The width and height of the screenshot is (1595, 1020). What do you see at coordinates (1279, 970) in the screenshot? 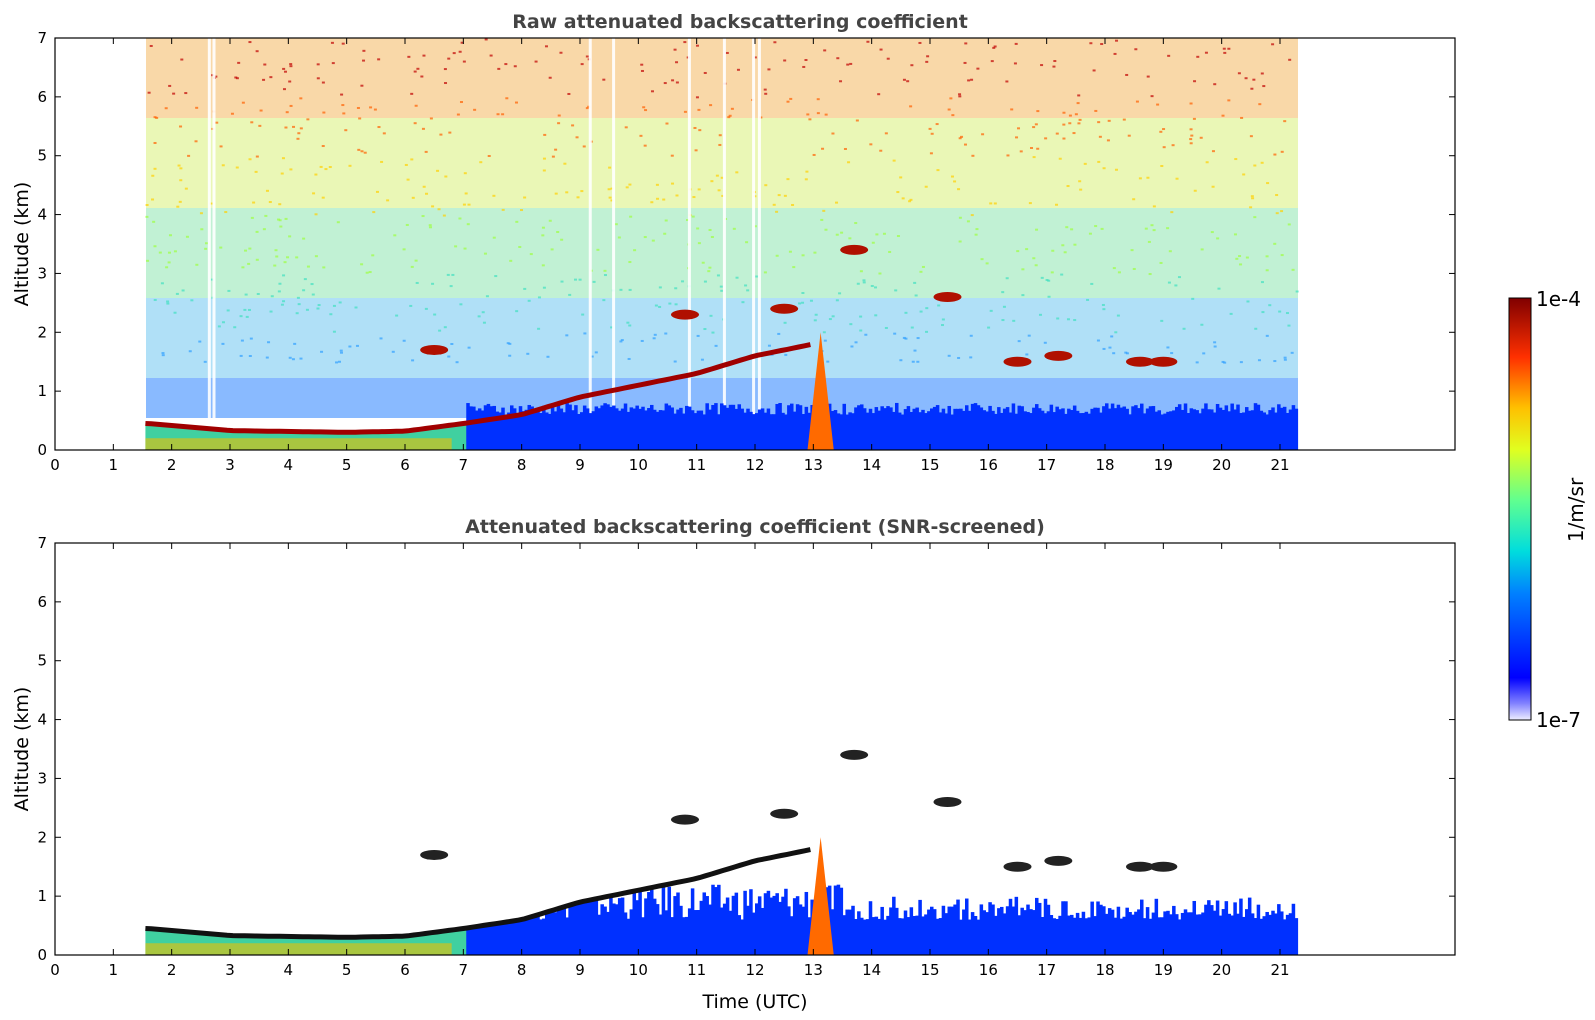
I see `bottom-x-tick-label: 21` at bounding box center [1279, 970].